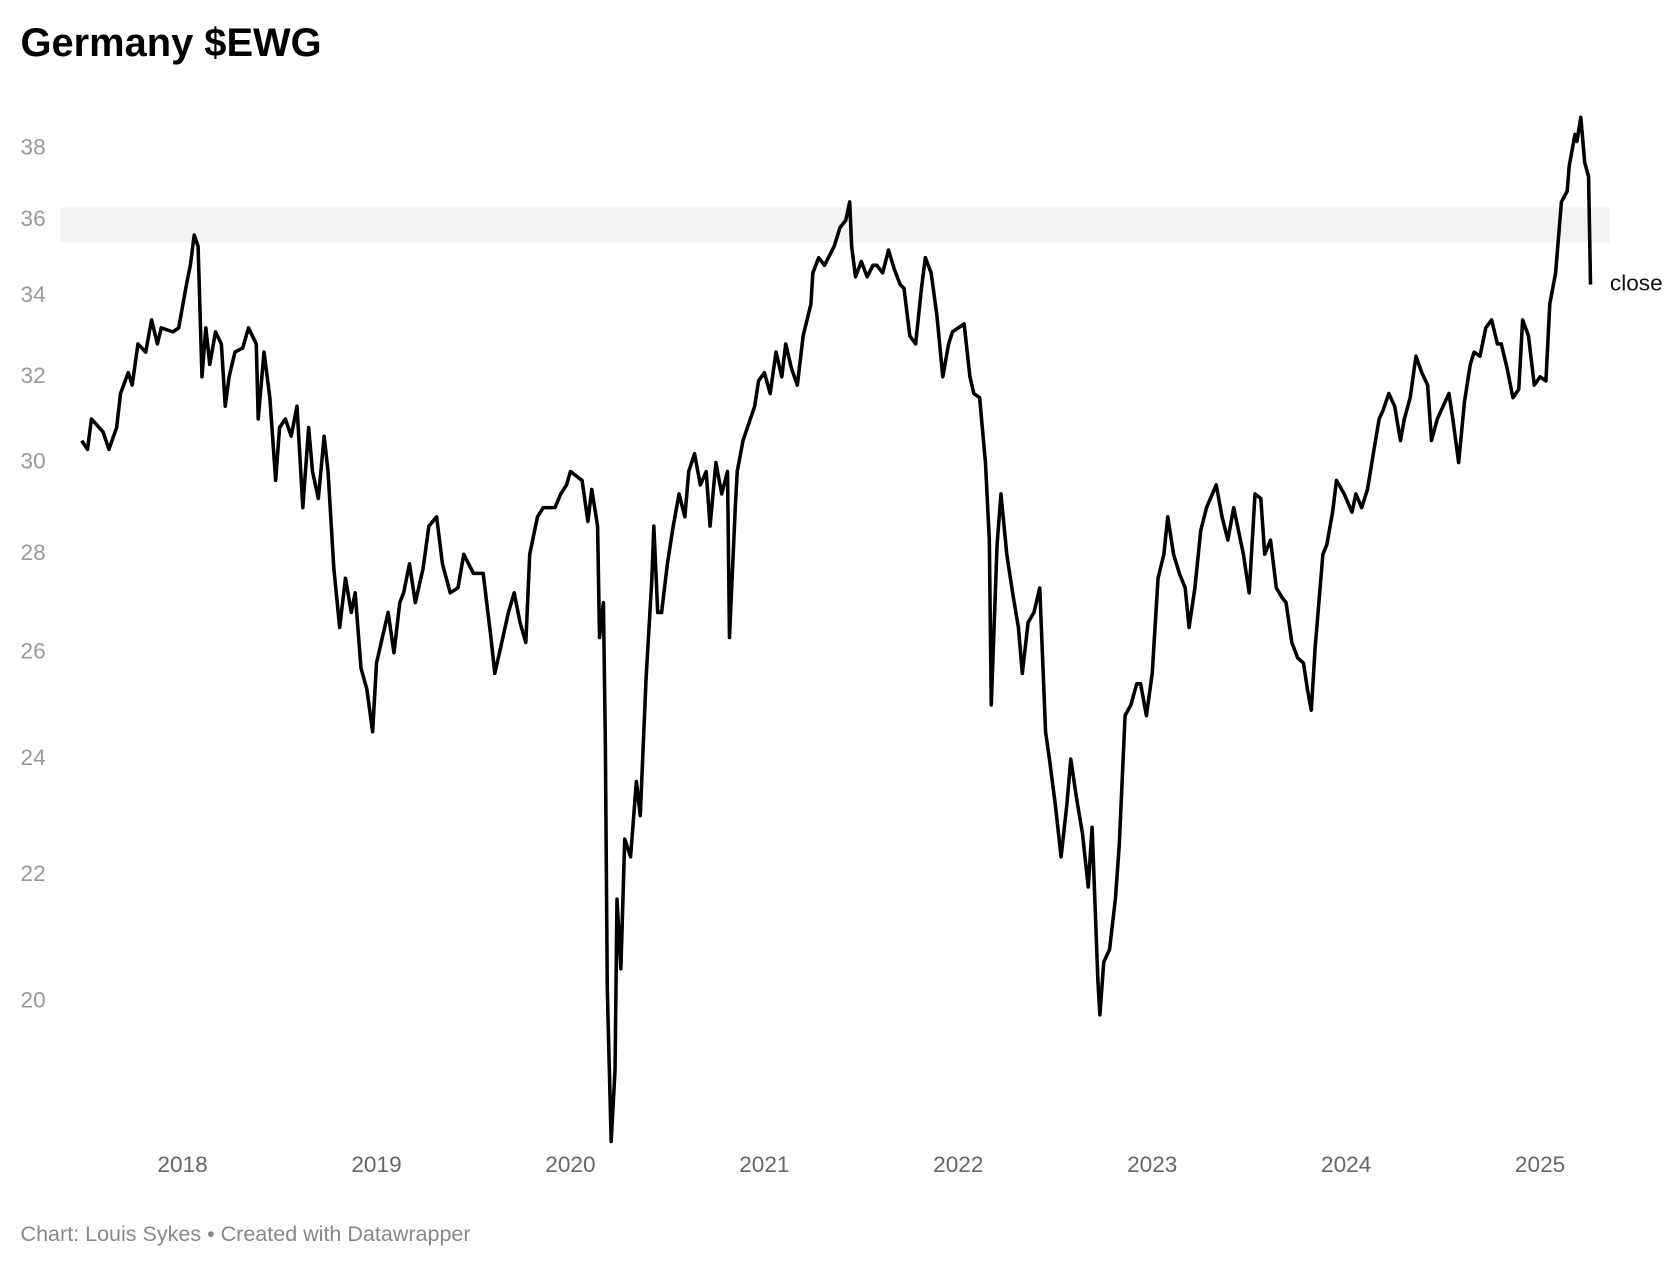  I want to click on y-tick-label: 36, so click(33, 218).